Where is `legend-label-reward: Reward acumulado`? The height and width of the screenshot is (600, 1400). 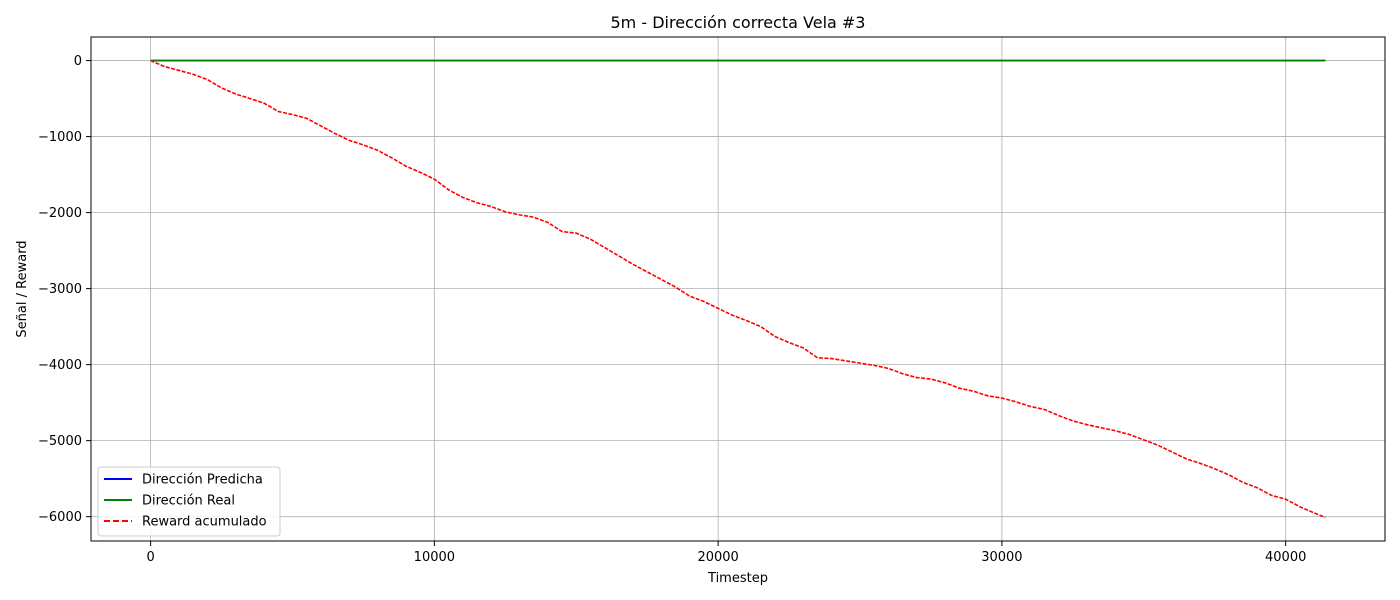 legend-label-reward: Reward acumulado is located at coordinates (204, 522).